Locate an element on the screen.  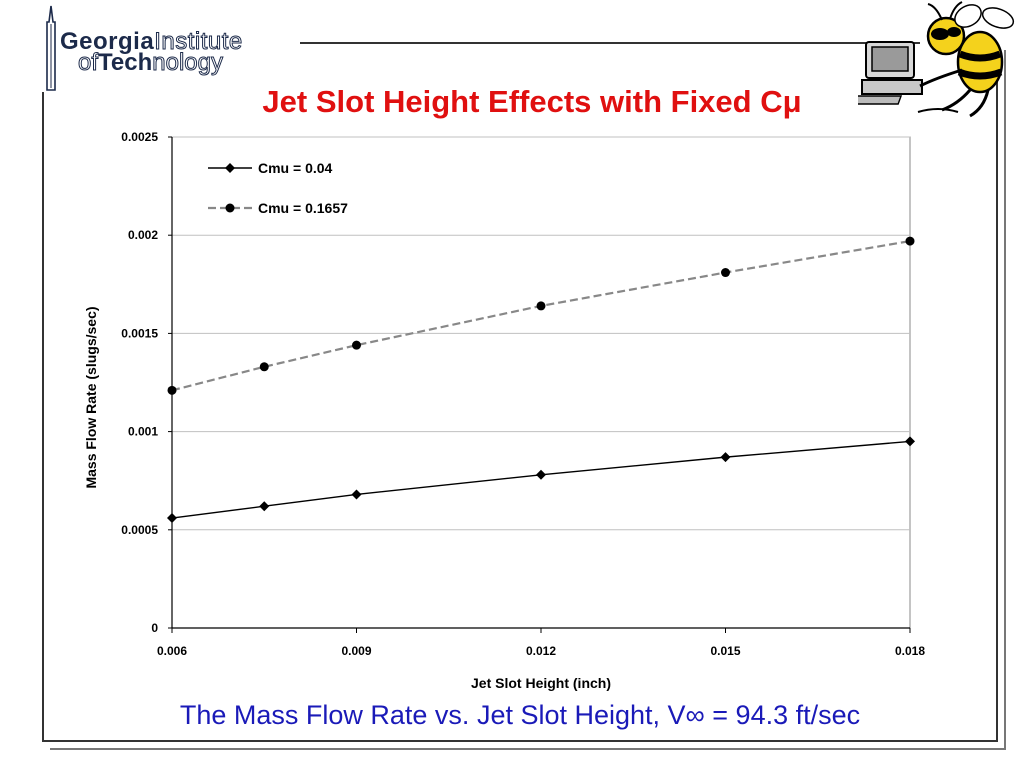
legend-label-1: Cmu = 0.04 is located at coordinates (295, 168).